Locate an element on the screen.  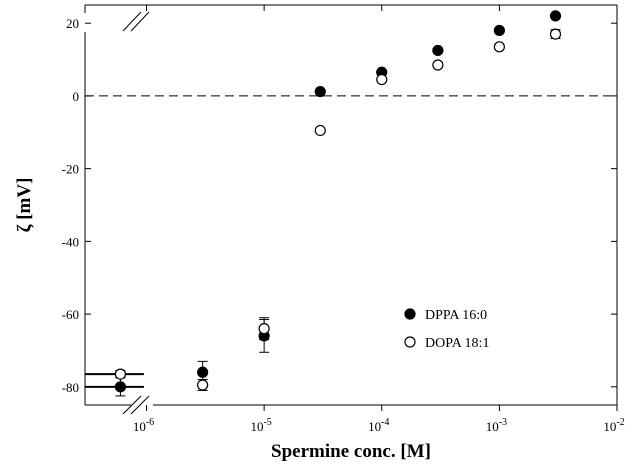
x-tick-label: 10⁻⁴ is located at coordinates (378, 425).